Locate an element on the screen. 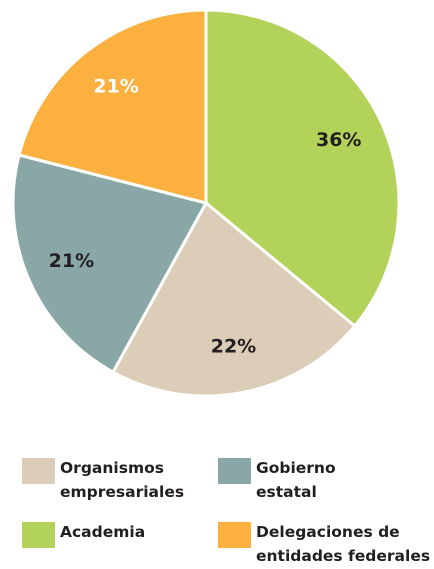  legend-label: Gobierno estatal is located at coordinates (296, 480).